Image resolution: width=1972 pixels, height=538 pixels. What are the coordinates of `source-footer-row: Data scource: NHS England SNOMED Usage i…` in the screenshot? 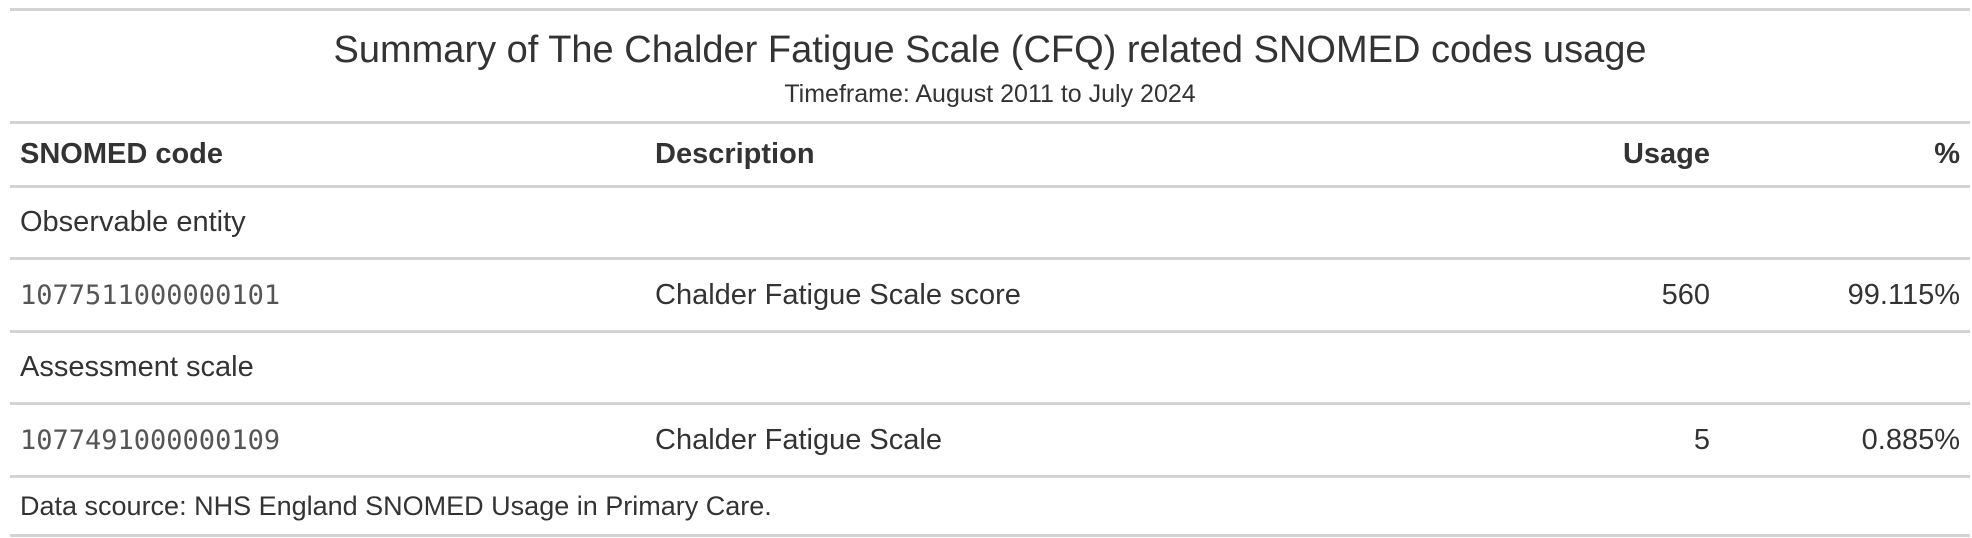 It's located at (990, 506).